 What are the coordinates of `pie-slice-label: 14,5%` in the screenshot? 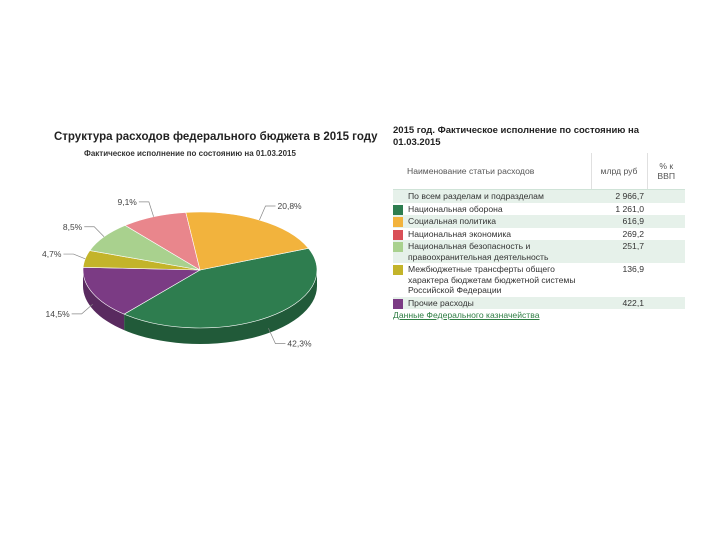 It's located at (58, 314).